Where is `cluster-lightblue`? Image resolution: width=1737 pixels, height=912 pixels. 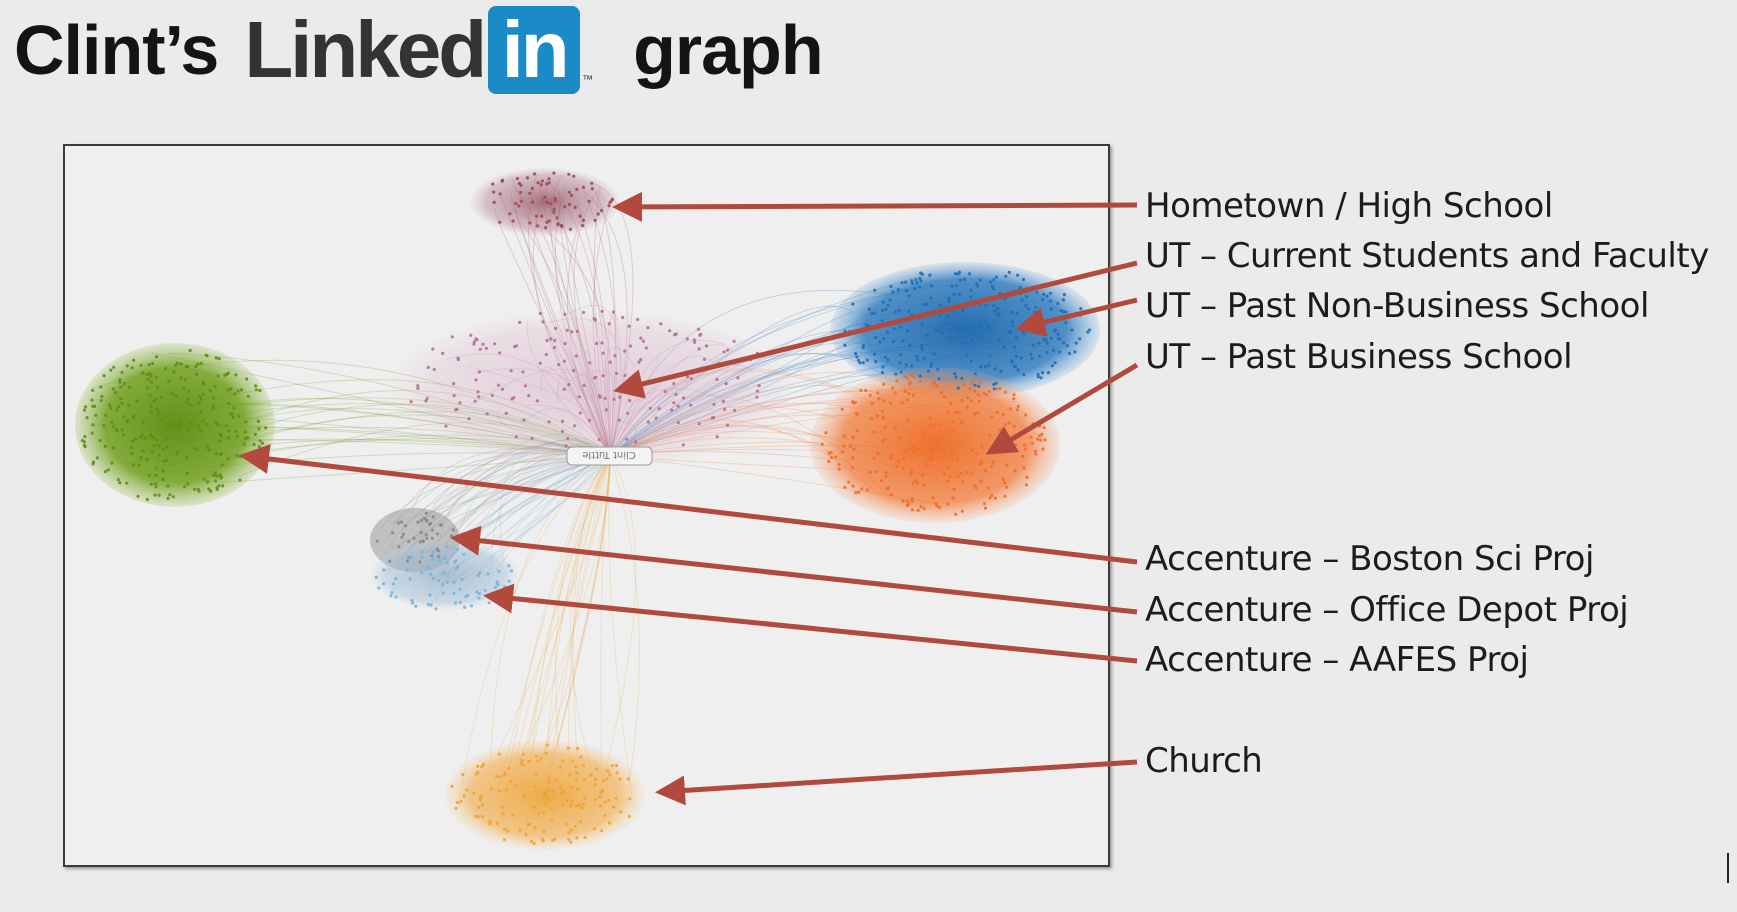 cluster-lightblue is located at coordinates (445, 575).